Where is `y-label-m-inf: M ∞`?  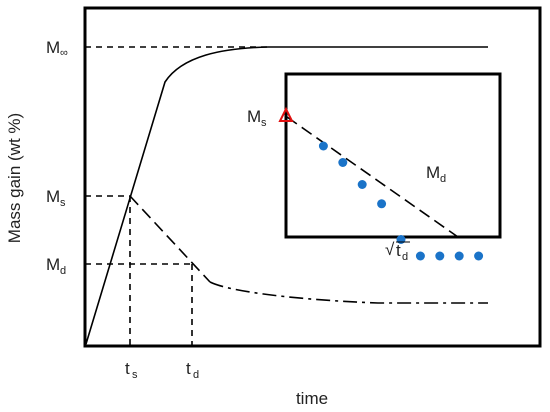
y-label-m-inf: M ∞ is located at coordinates (57, 48).